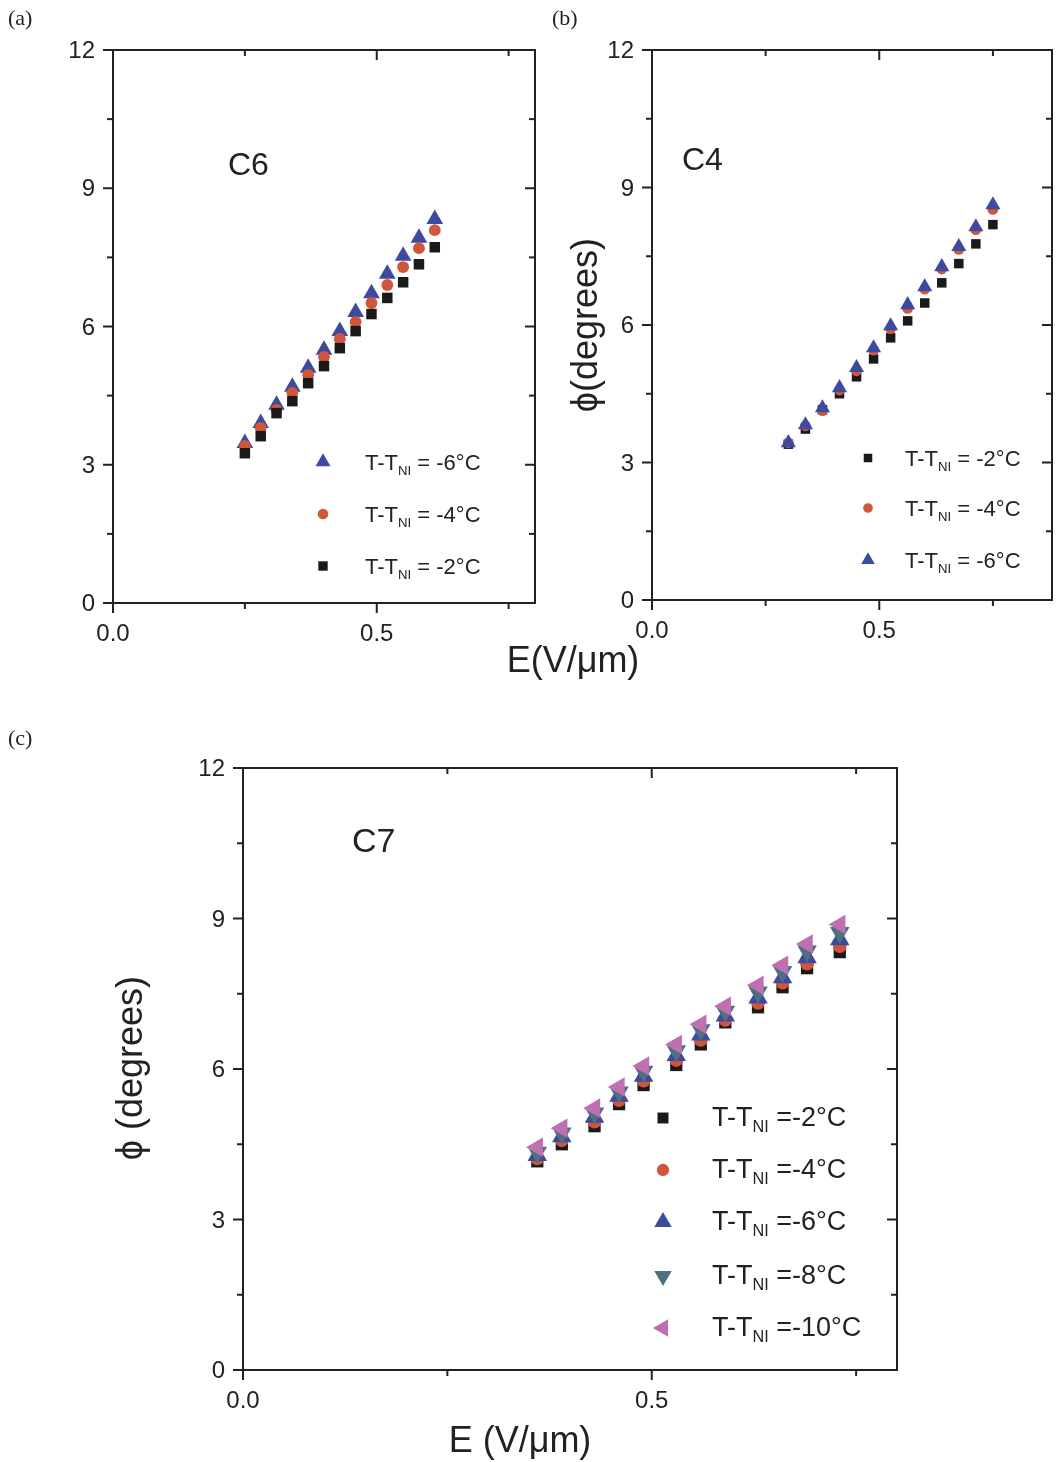  What do you see at coordinates (20, 17) in the screenshot?
I see `text: (a)` at bounding box center [20, 17].